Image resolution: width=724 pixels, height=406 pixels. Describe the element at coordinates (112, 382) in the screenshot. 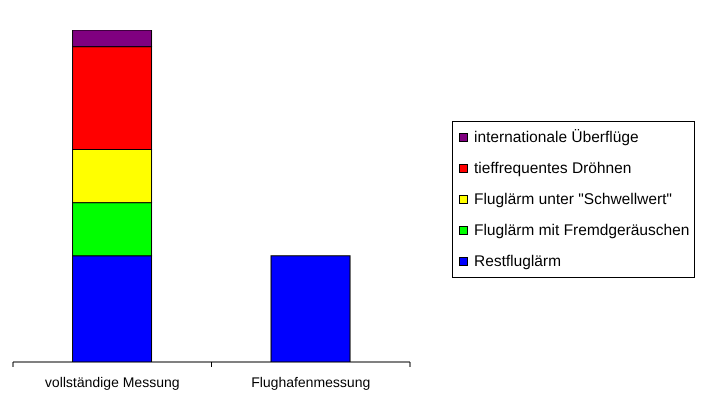

I see `x-tick-label: vollständige Messung` at that location.